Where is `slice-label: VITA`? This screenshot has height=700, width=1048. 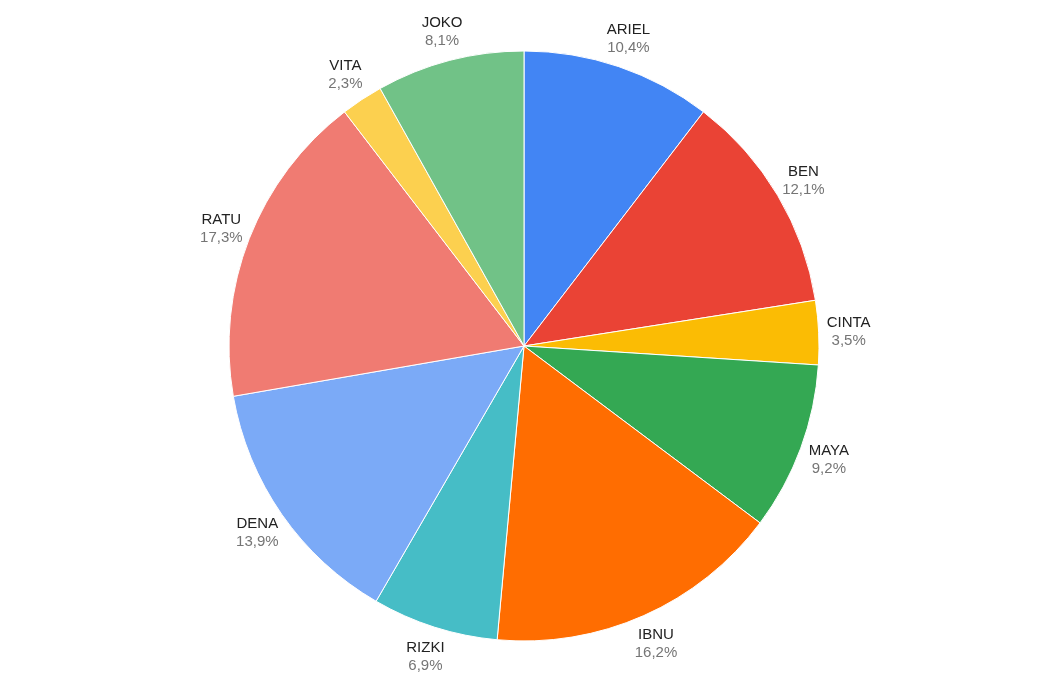 slice-label: VITA is located at coordinates (345, 65).